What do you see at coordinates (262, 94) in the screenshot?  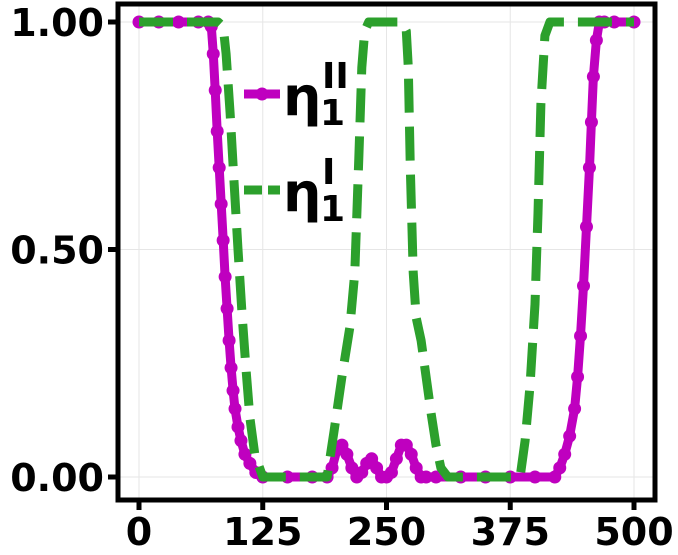 I see `legend-marker` at bounding box center [262, 94].